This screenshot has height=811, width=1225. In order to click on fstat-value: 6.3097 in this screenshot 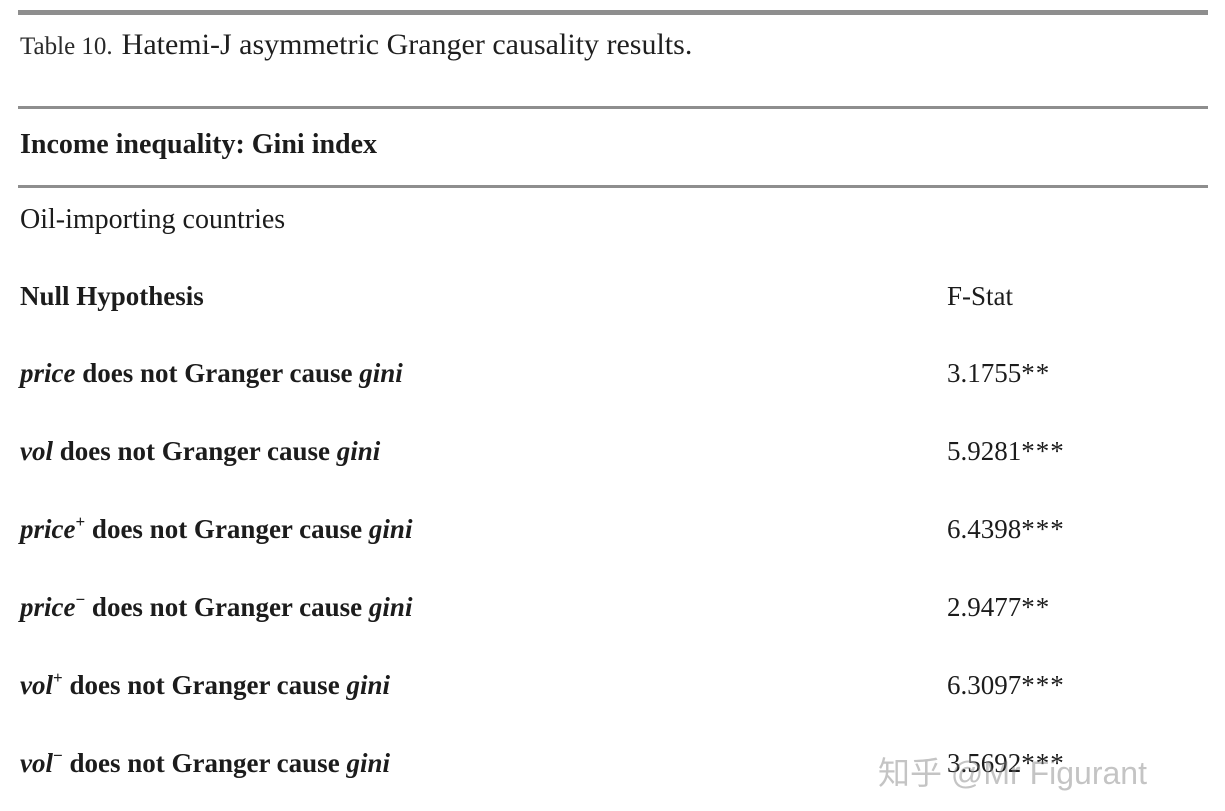, I will do `click(984, 684)`.